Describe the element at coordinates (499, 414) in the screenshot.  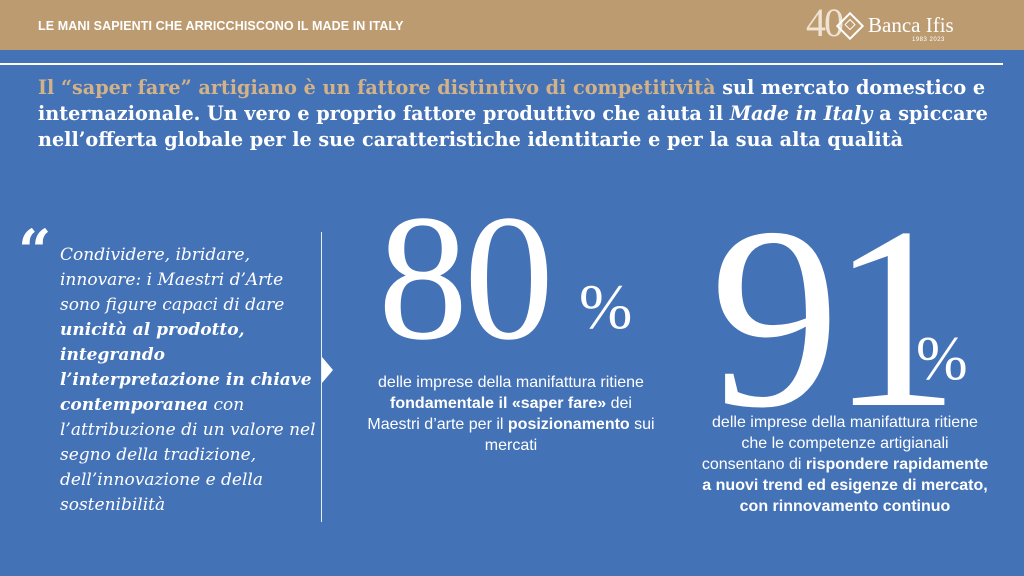
I see `stat1-text2: dei Maestri d’arte per il` at that location.